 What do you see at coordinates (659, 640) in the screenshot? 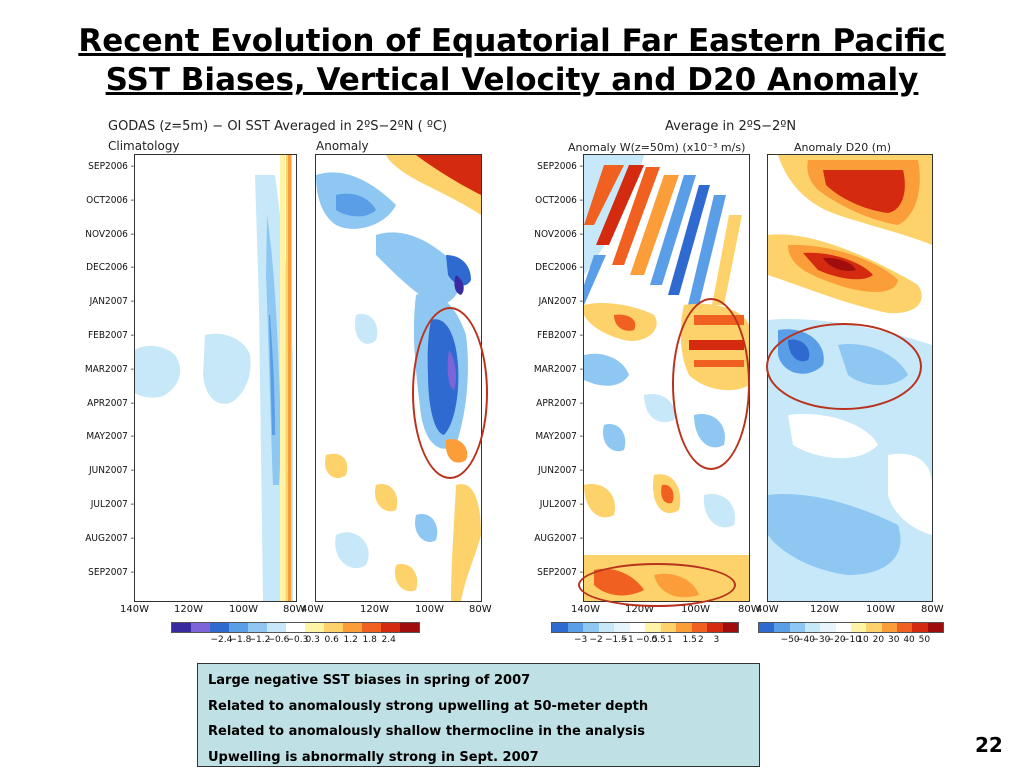
I see `w-colorbar-label: 0.5` at bounding box center [659, 640].